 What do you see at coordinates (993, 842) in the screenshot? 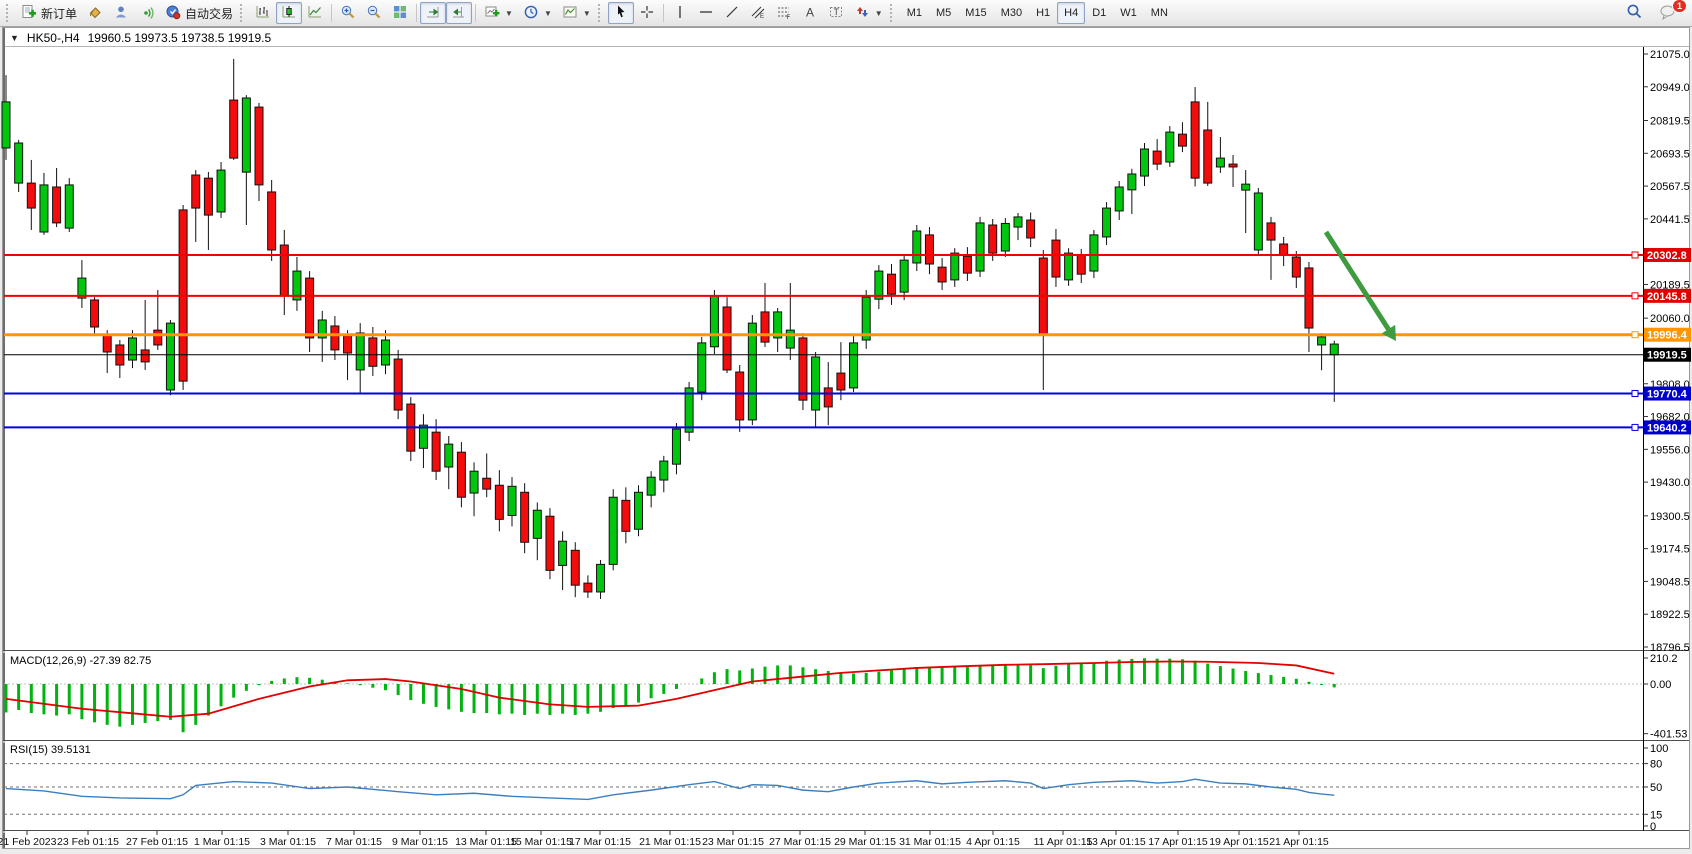
I see `time-tick-label: 4 Apr 01:15` at bounding box center [993, 842].